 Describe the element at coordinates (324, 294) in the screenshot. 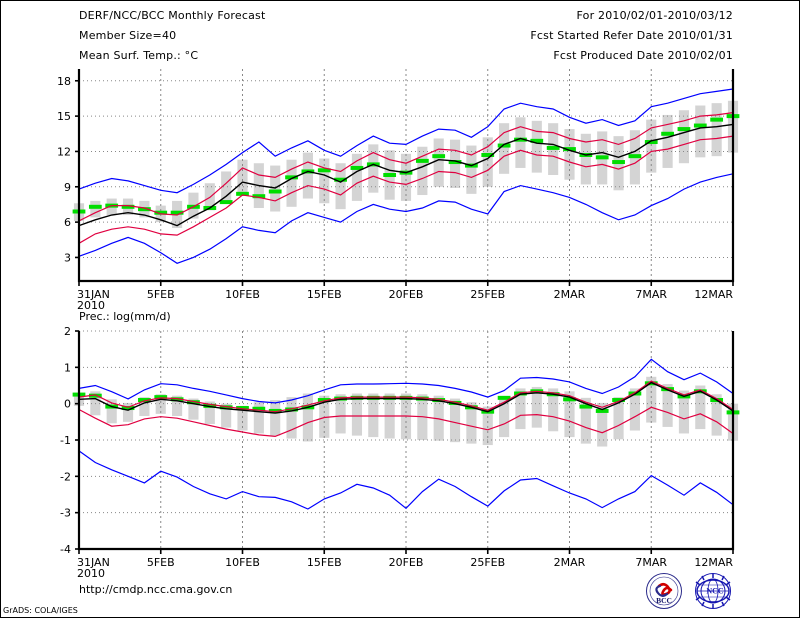

I see `x-tick-label: 15FEB` at that location.